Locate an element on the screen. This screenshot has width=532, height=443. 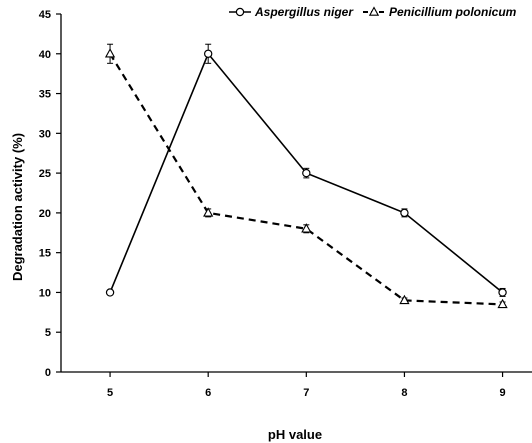
legend: Aspergillus niger Penicillium polonicum is located at coordinates (373, 12).